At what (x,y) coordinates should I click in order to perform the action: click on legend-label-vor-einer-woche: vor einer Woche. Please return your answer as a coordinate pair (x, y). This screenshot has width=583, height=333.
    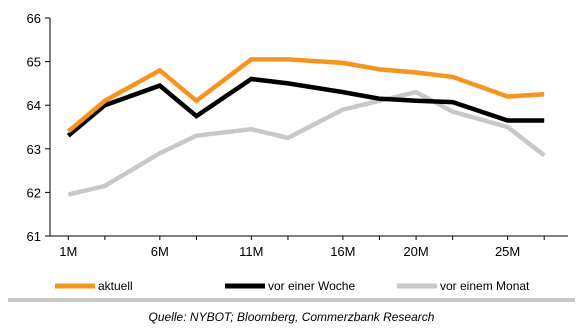
    Looking at the image, I should click on (311, 286).